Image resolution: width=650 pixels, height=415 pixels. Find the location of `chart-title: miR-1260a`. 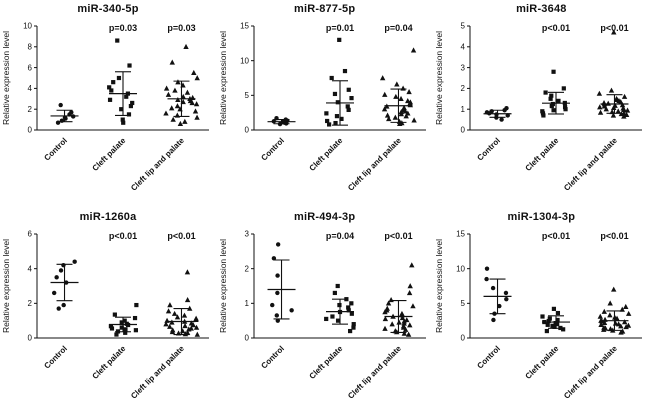

chart-title: miR-1260a is located at coordinates (108, 216).